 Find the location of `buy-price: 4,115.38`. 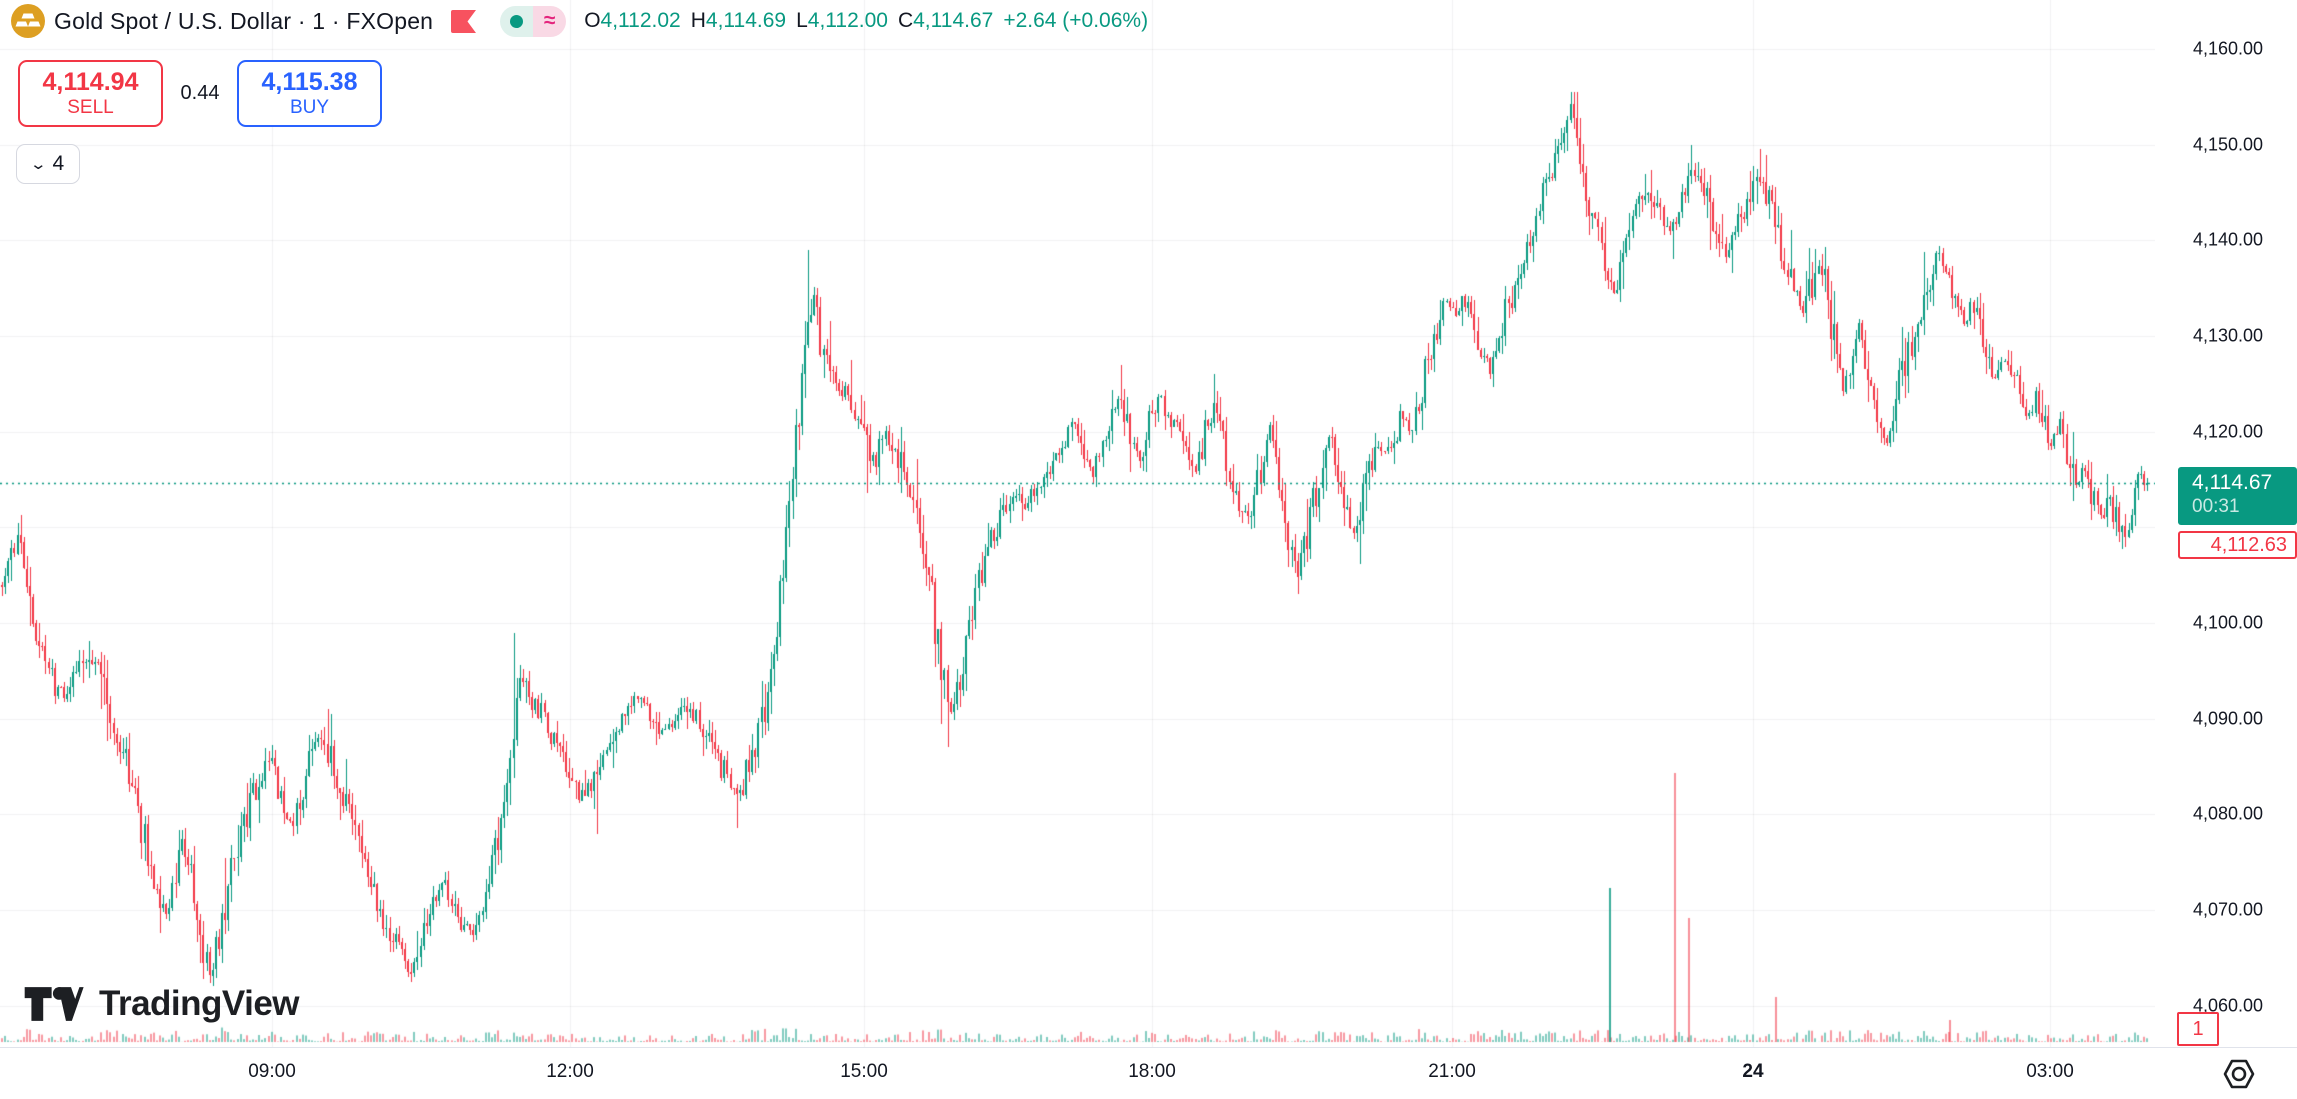

buy-price: 4,115.38 is located at coordinates (309, 82).